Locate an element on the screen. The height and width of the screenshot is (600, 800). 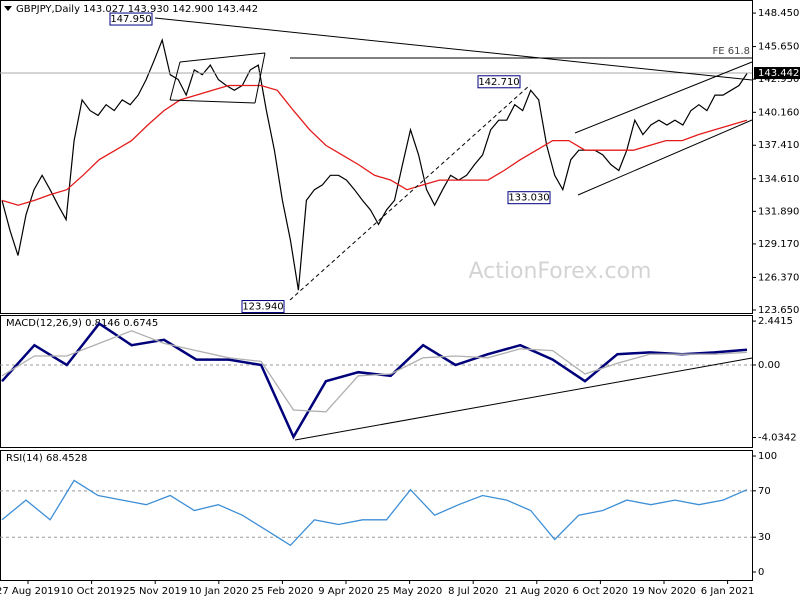
pane-title: RSI(14) 68.4528 is located at coordinates (46, 458).